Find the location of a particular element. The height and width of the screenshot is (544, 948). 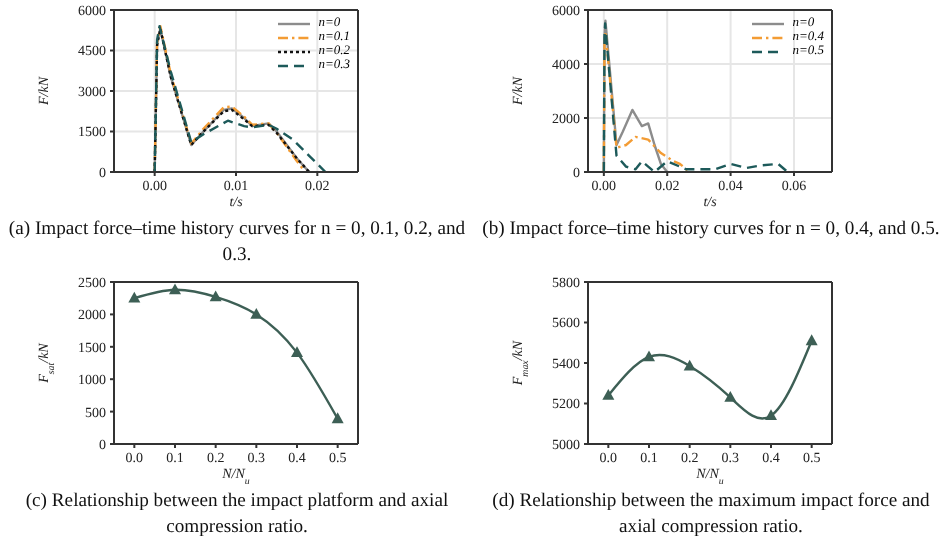

line-series is located at coordinates (695, 97).